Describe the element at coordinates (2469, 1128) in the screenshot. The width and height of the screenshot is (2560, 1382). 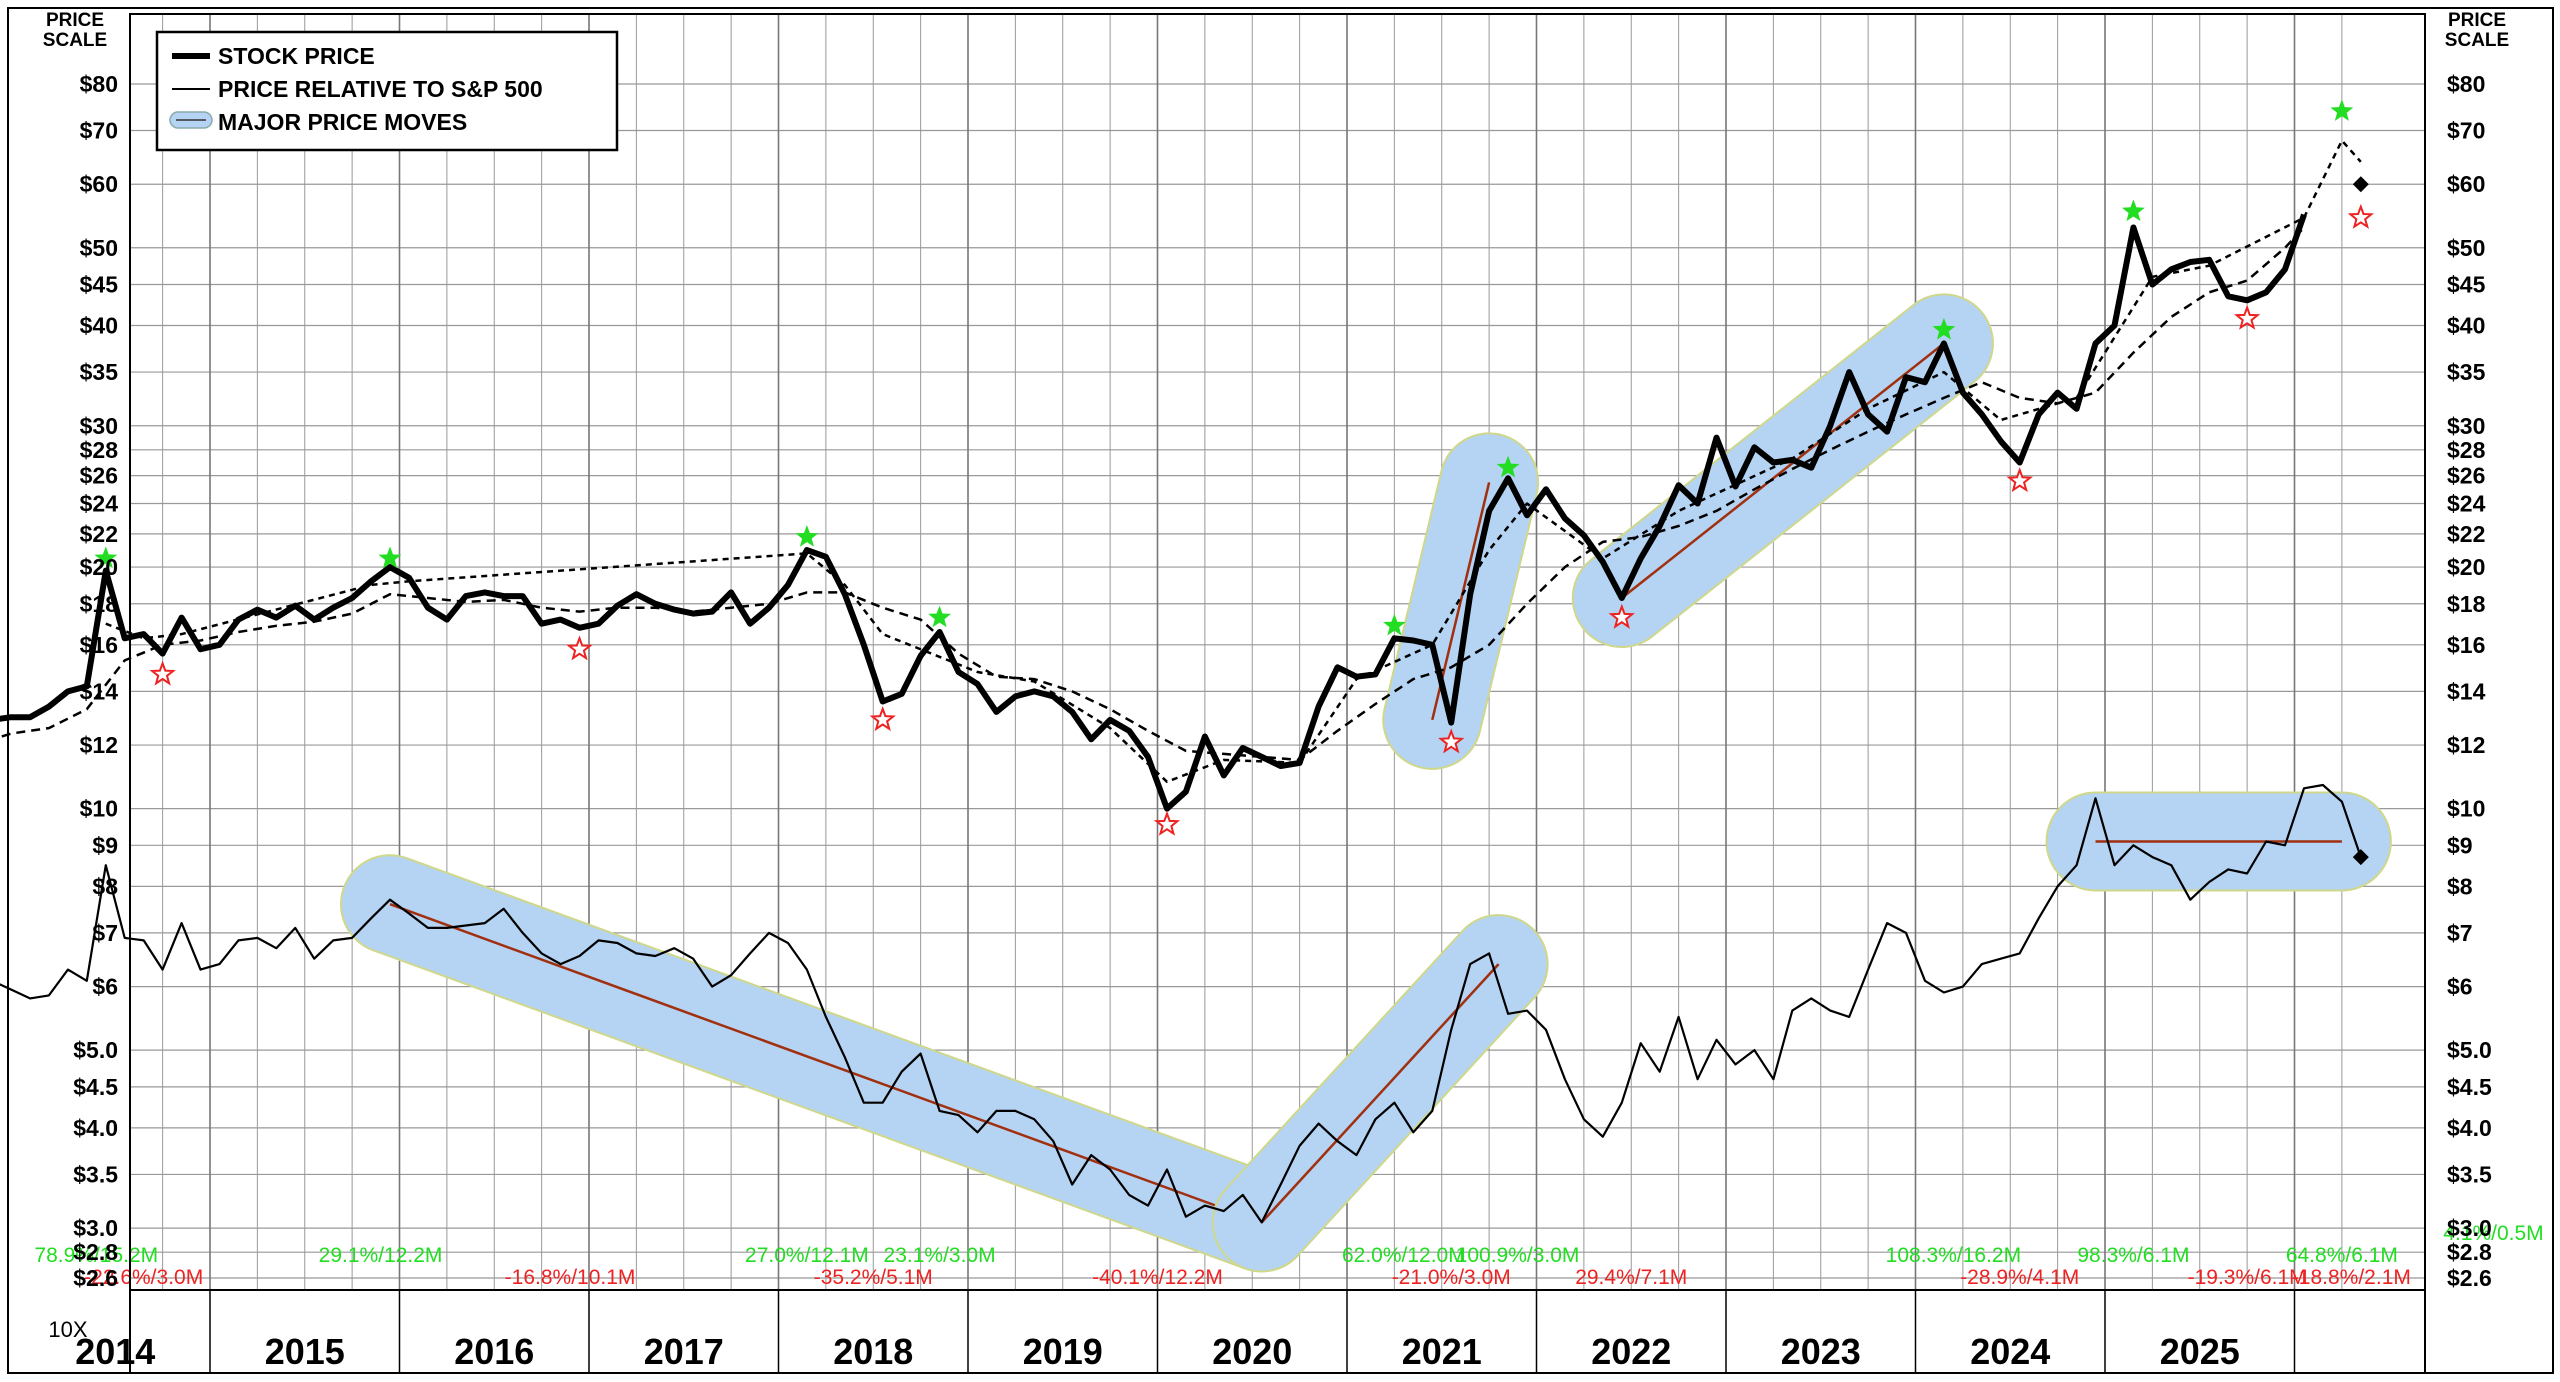
I see `y-tick-label-right: $4.0` at that location.